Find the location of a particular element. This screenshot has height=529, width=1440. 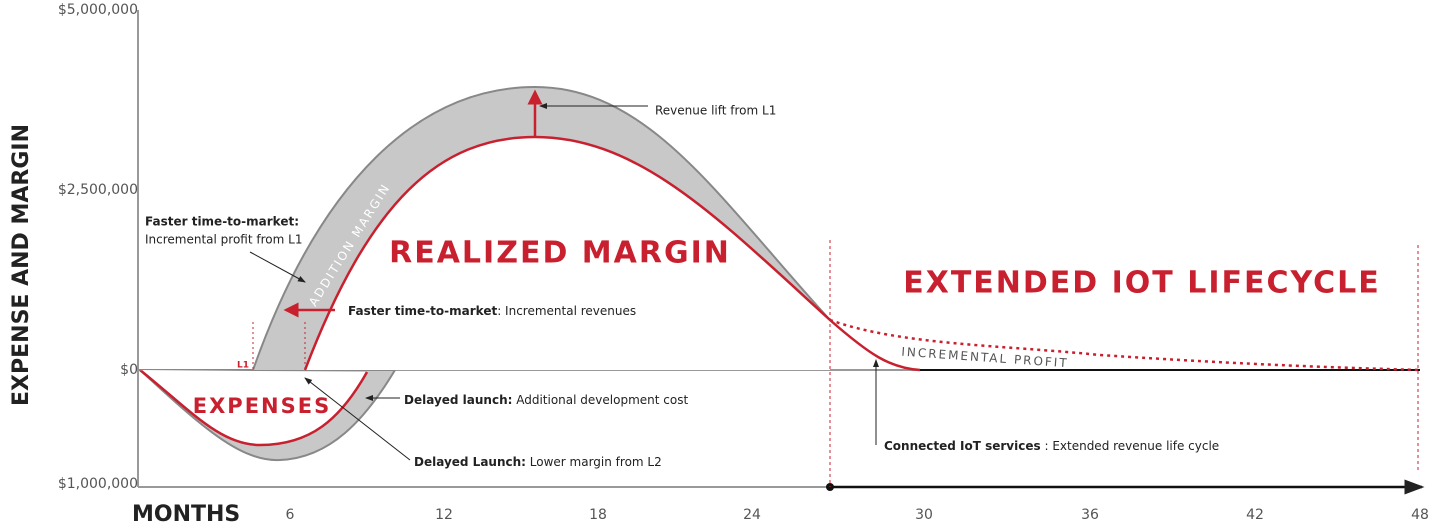

note: Delayed Launch: Lower margin from L2 is located at coordinates (538, 462).